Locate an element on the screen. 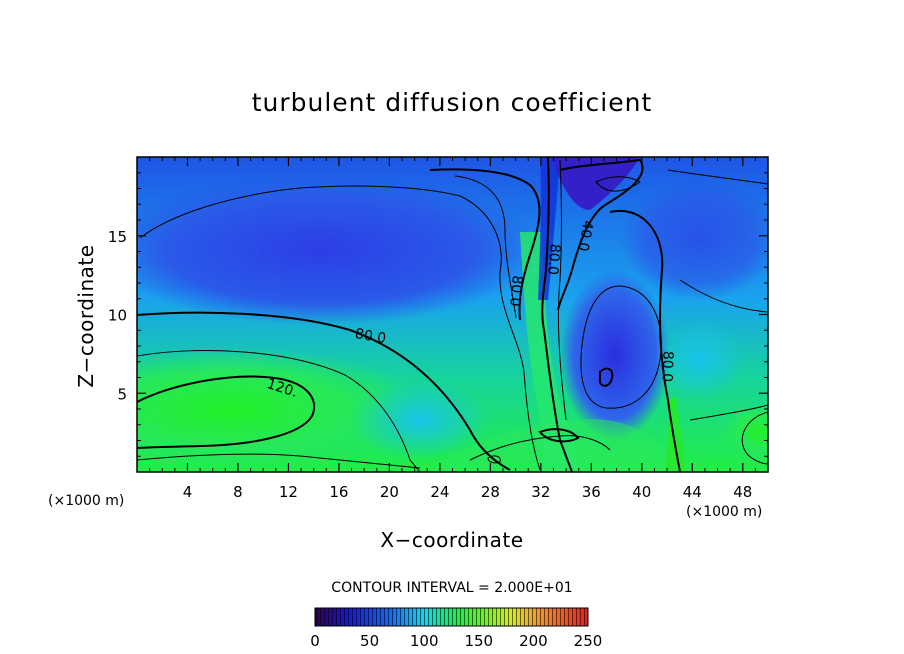  contour-40-top is located at coordinates (600, 234).